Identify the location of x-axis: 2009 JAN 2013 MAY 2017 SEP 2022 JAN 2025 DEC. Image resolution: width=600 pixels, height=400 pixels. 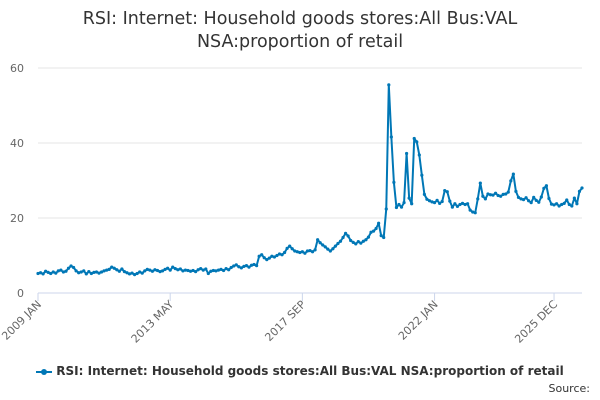
(291, 319).